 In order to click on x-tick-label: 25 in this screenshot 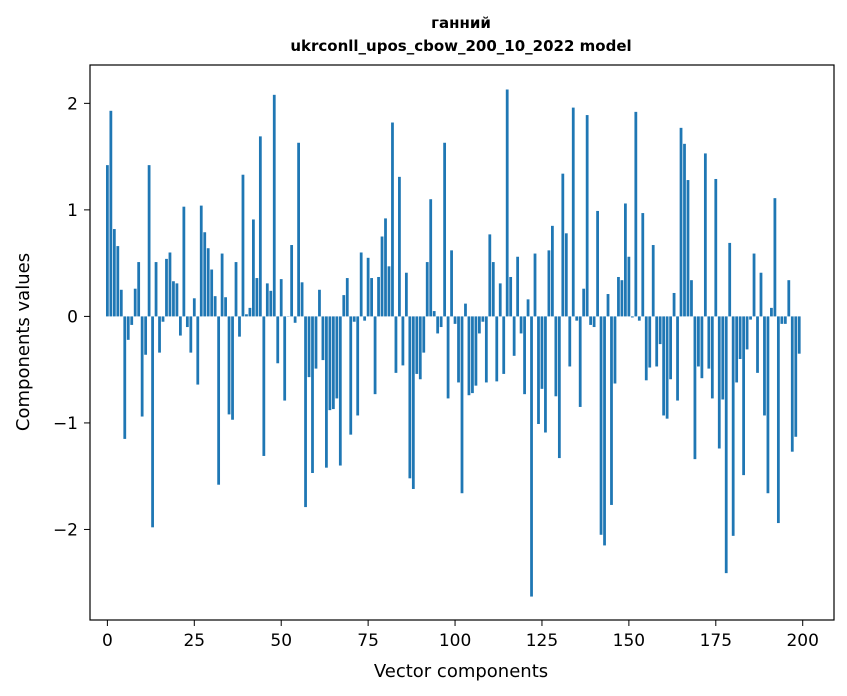, I will do `click(194, 641)`.